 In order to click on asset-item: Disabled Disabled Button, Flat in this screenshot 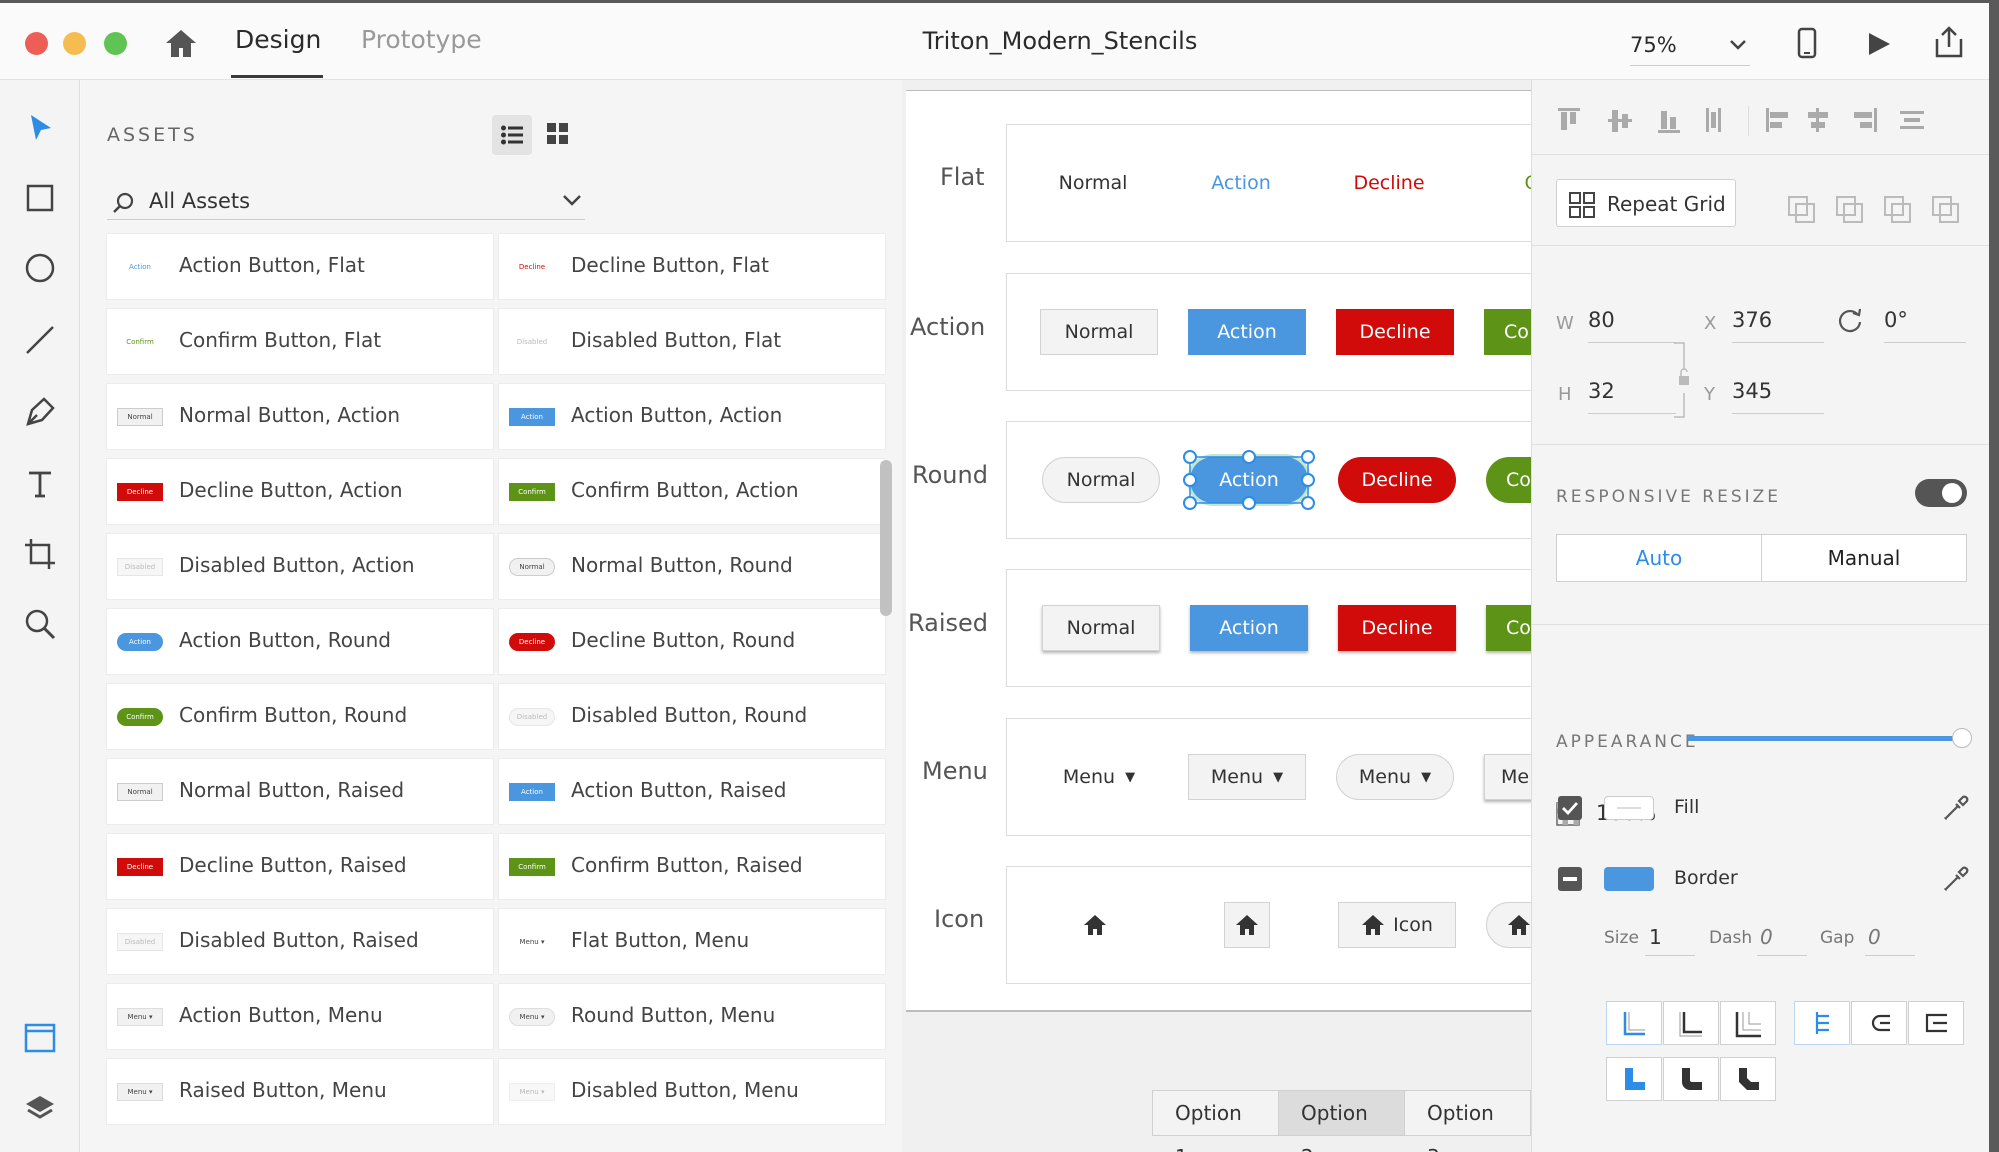, I will do `click(692, 341)`.